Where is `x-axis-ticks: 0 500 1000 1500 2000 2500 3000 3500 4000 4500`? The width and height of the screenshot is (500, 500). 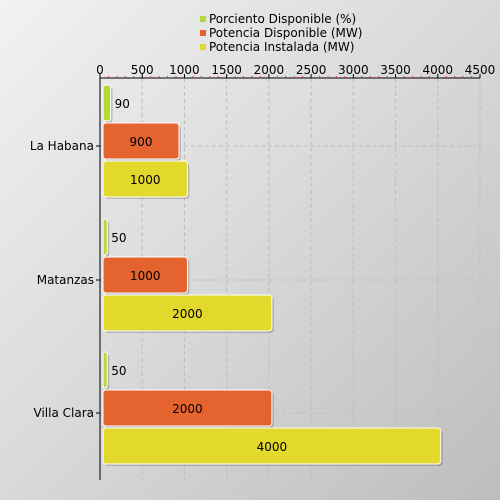
x-axis-ticks: 0 500 1000 1500 2000 2500 3000 3500 4000 4500 is located at coordinates (295, 70).